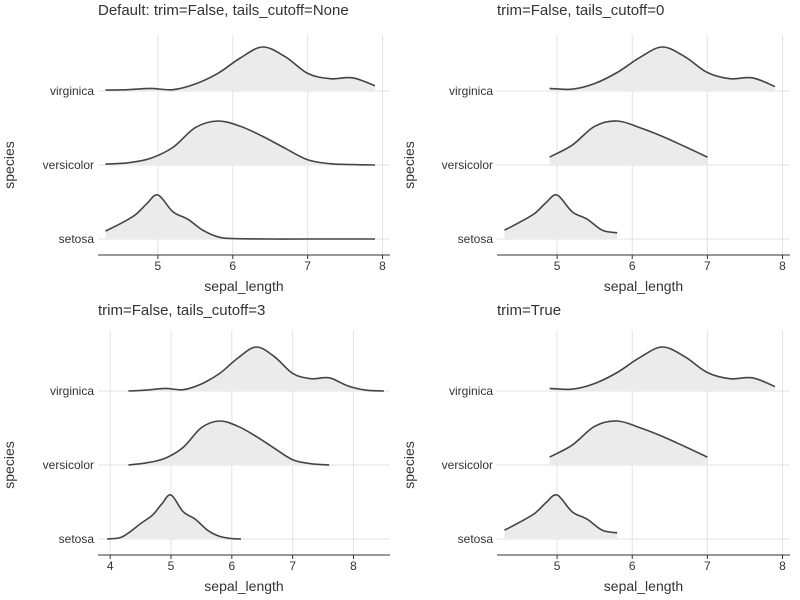 The width and height of the screenshot is (800, 600). I want to click on panel-title: trim=True, so click(529, 310).